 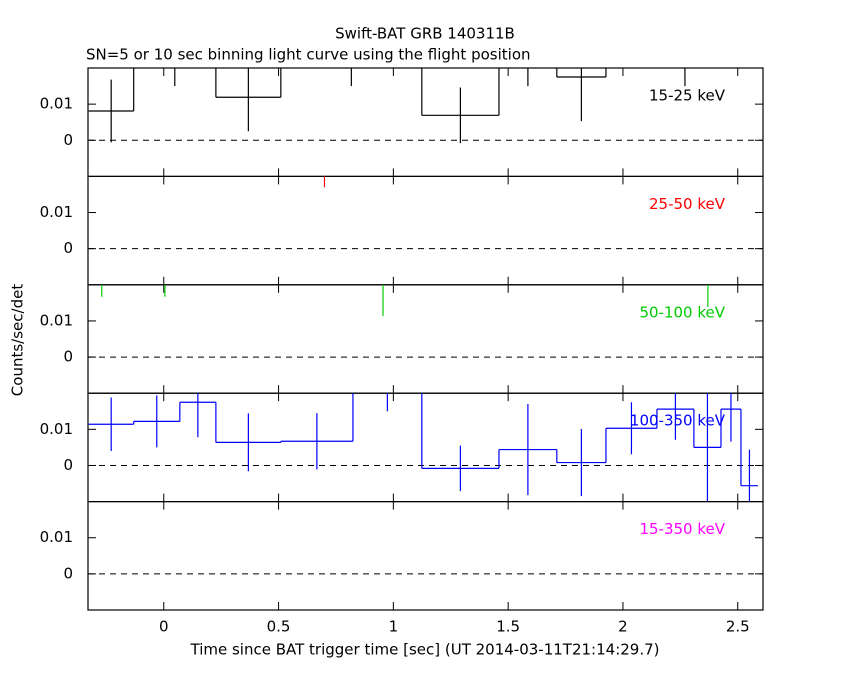 What do you see at coordinates (682, 529) in the screenshot?
I see `panel-label: 15-350 keV` at bounding box center [682, 529].